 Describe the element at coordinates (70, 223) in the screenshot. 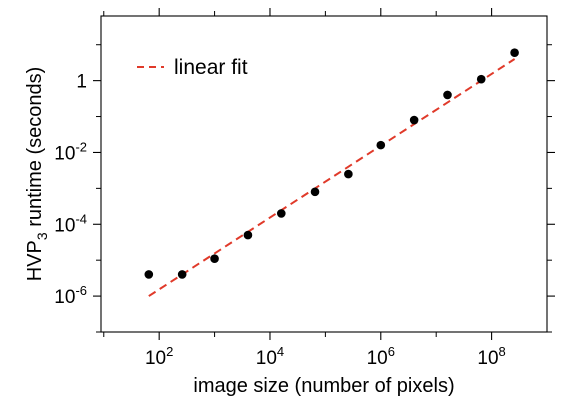

I see `y-tick-label: 10⁻⁴` at that location.